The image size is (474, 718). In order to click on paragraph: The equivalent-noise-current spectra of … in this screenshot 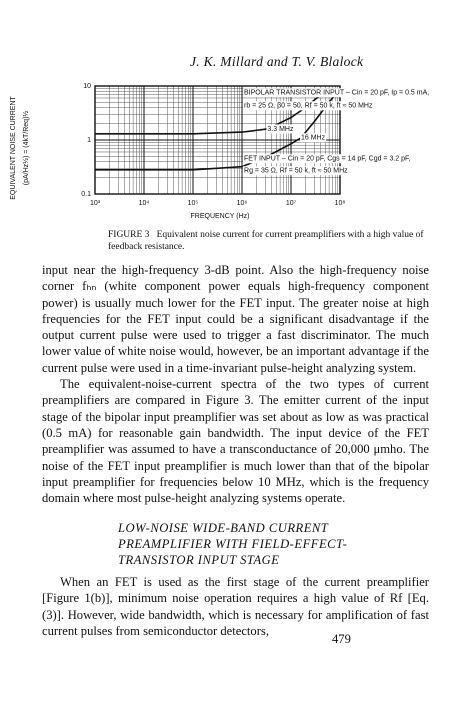, I will do `click(235, 441)`.